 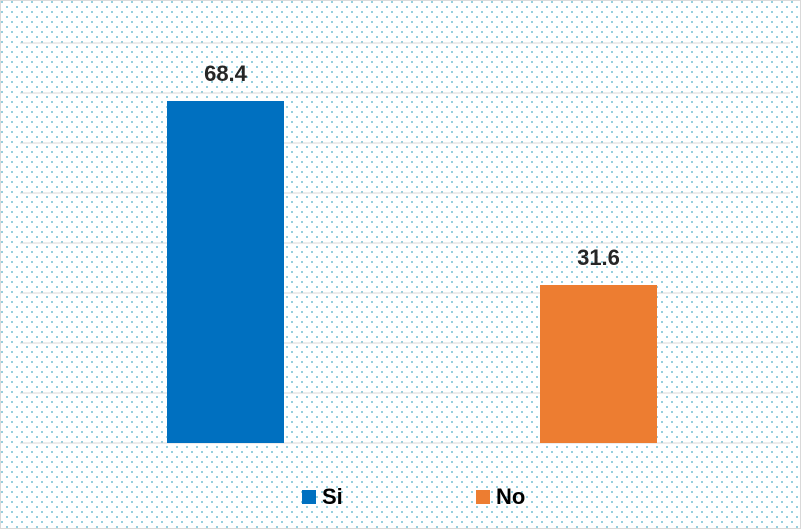 What do you see at coordinates (332, 496) in the screenshot?
I see `legend-label: Si` at bounding box center [332, 496].